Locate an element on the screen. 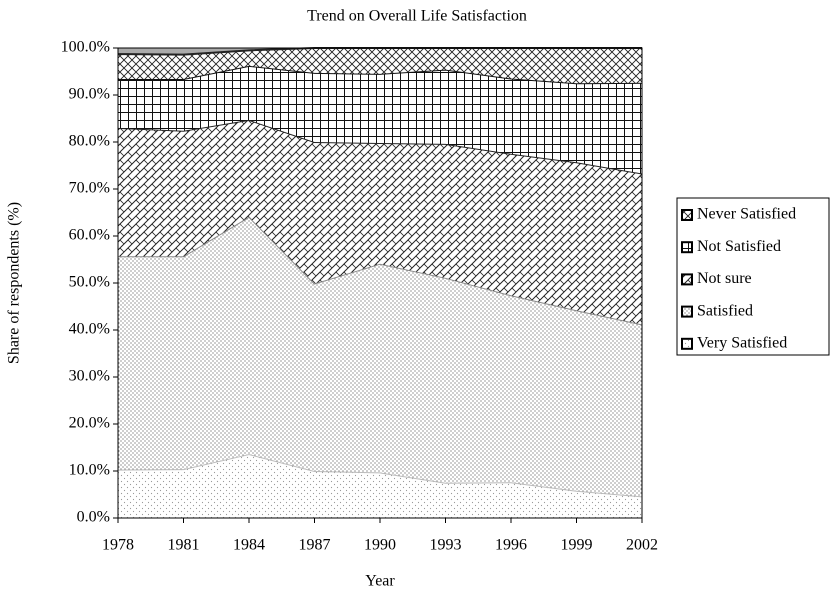  y-tick-label: 90.0% is located at coordinates (89, 94).